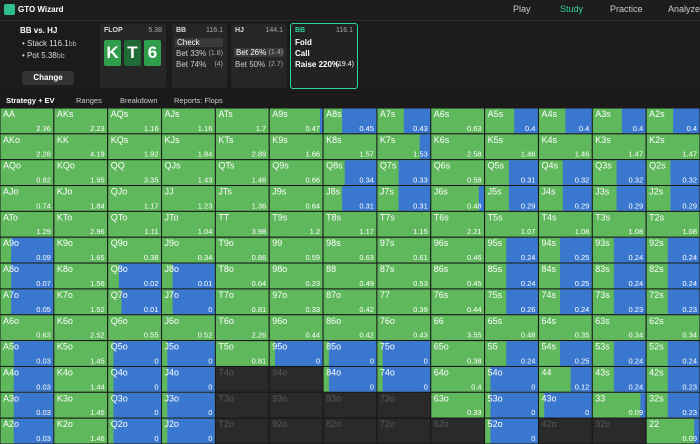 This screenshot has height=444, width=700. What do you see at coordinates (89, 100) in the screenshot?
I see `tab: Ranges` at bounding box center [89, 100].